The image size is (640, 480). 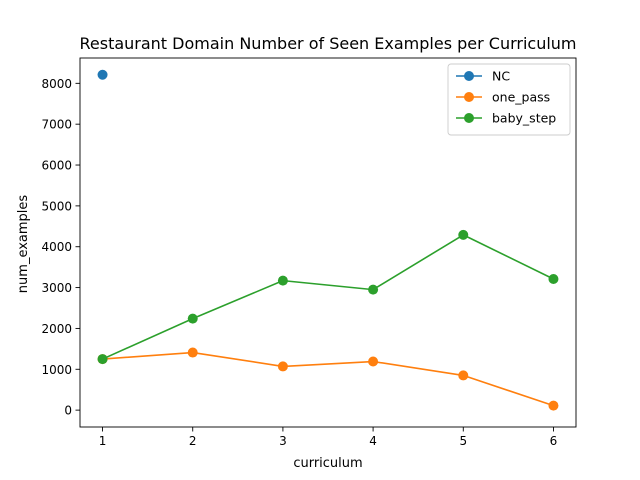 What do you see at coordinates (463, 441) in the screenshot?
I see `x-tick-label-4: 5` at bounding box center [463, 441].